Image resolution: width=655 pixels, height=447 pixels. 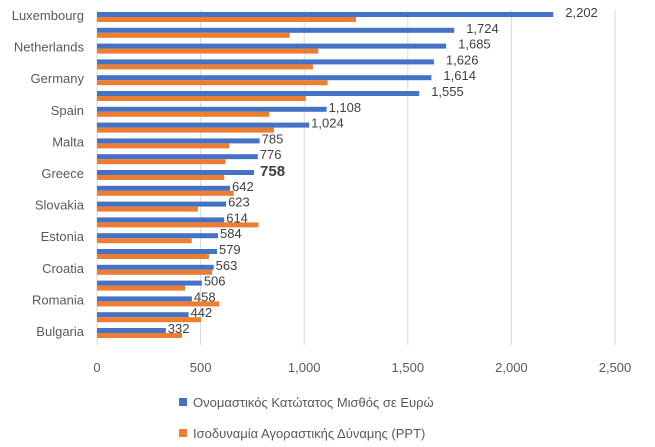 What do you see at coordinates (63, 268) in the screenshot?
I see `category-label: Croatia` at bounding box center [63, 268].